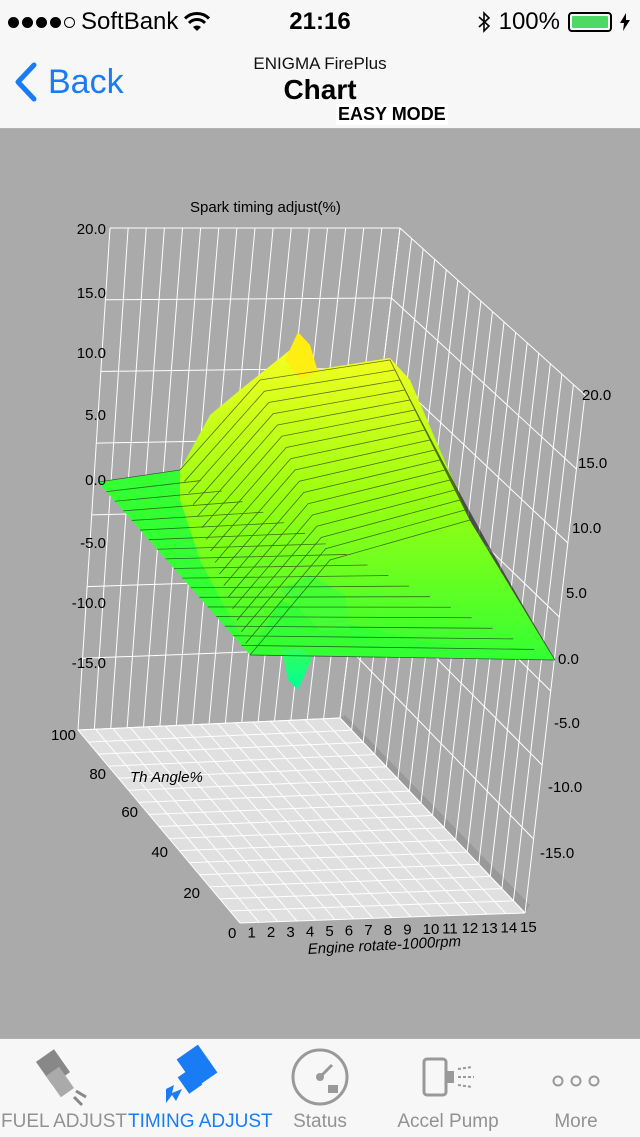 The width and height of the screenshot is (640, 1137). Describe the element at coordinates (290, 932) in the screenshot. I see `x-tick-label: 3` at that location.